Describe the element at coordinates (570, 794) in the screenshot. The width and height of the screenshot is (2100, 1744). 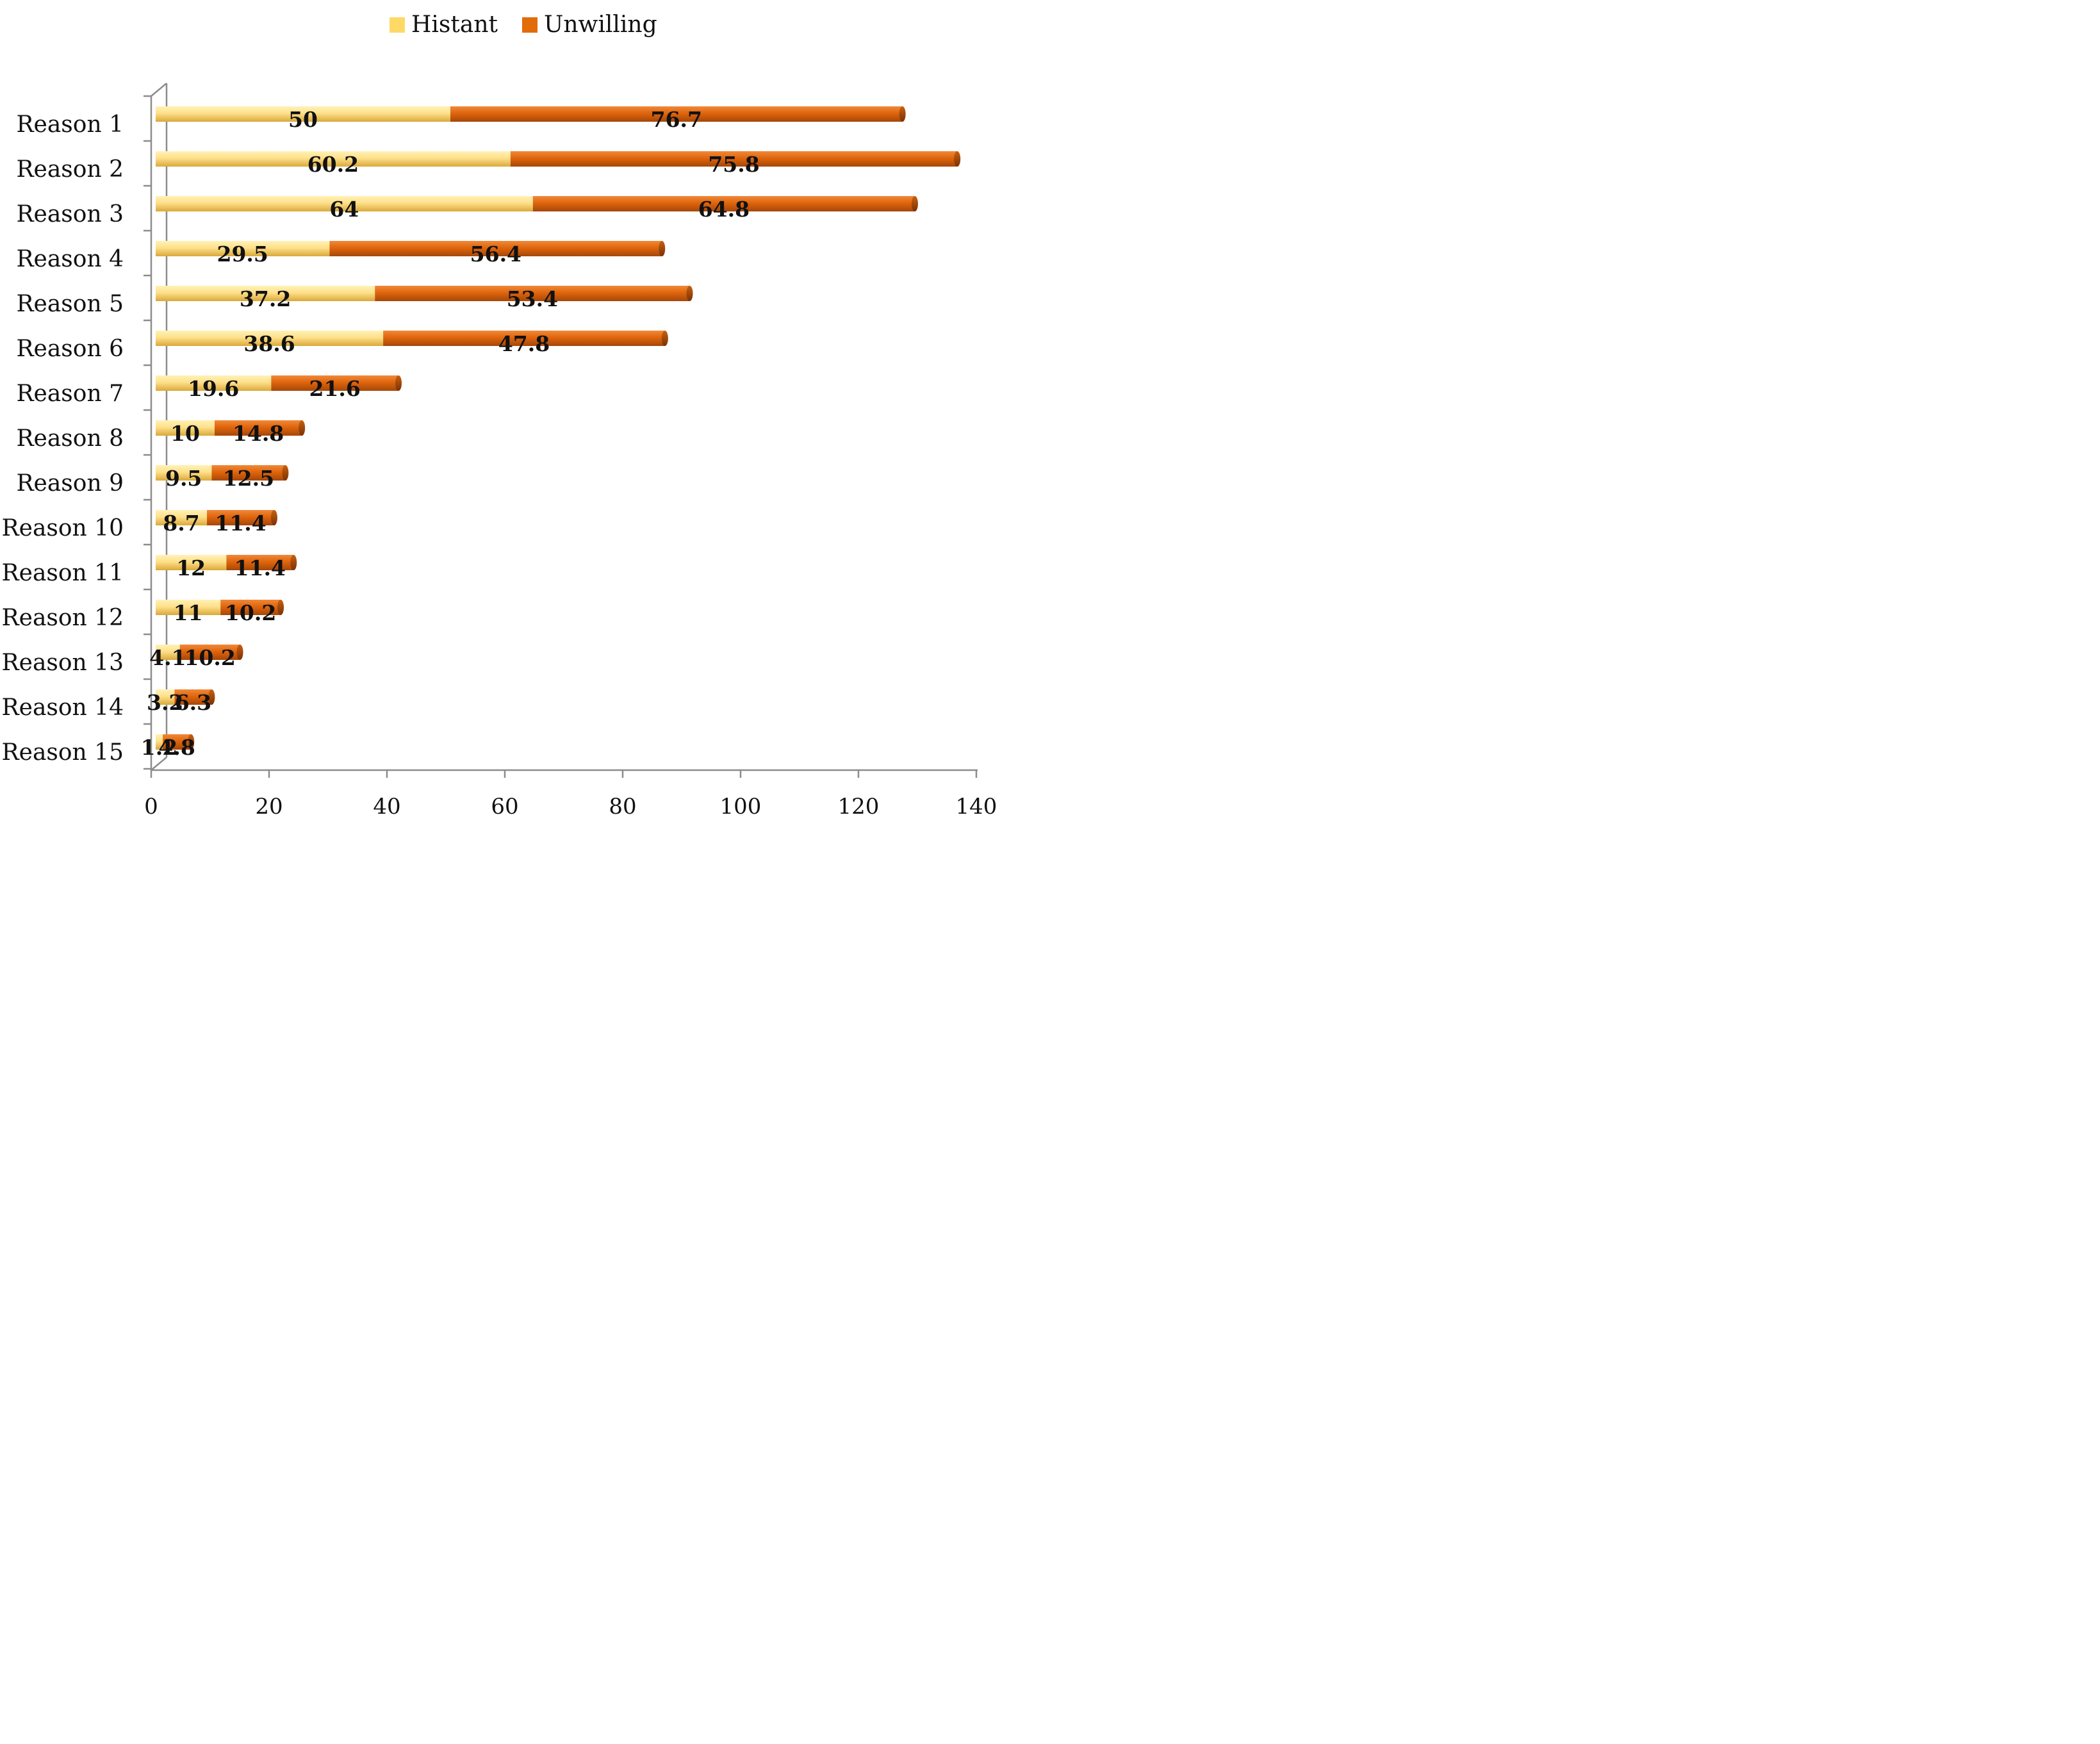
I see `x-axis-ticks: 0 20 40 60 80 100 120 140` at that location.